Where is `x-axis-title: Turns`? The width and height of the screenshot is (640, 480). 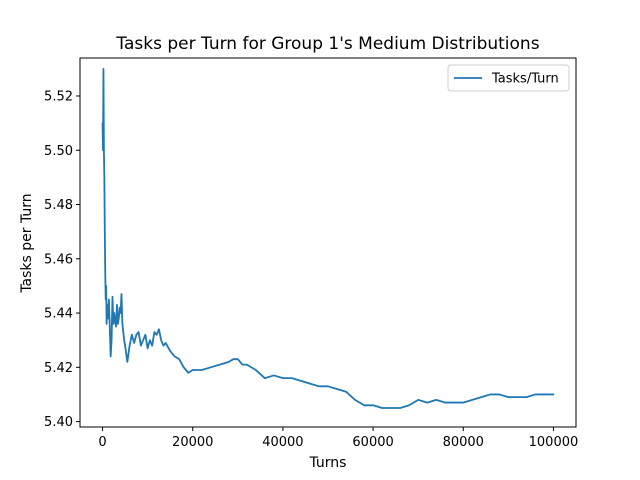 x-axis-title: Turns is located at coordinates (328, 463).